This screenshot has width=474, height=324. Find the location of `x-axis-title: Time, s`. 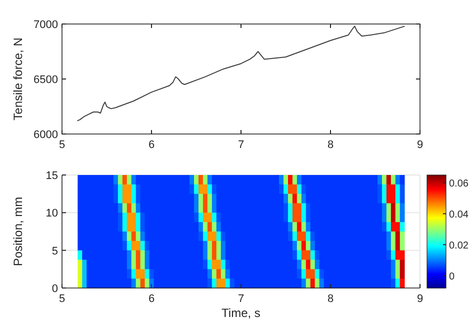

x-axis-title: Time, s is located at coordinates (241, 313).